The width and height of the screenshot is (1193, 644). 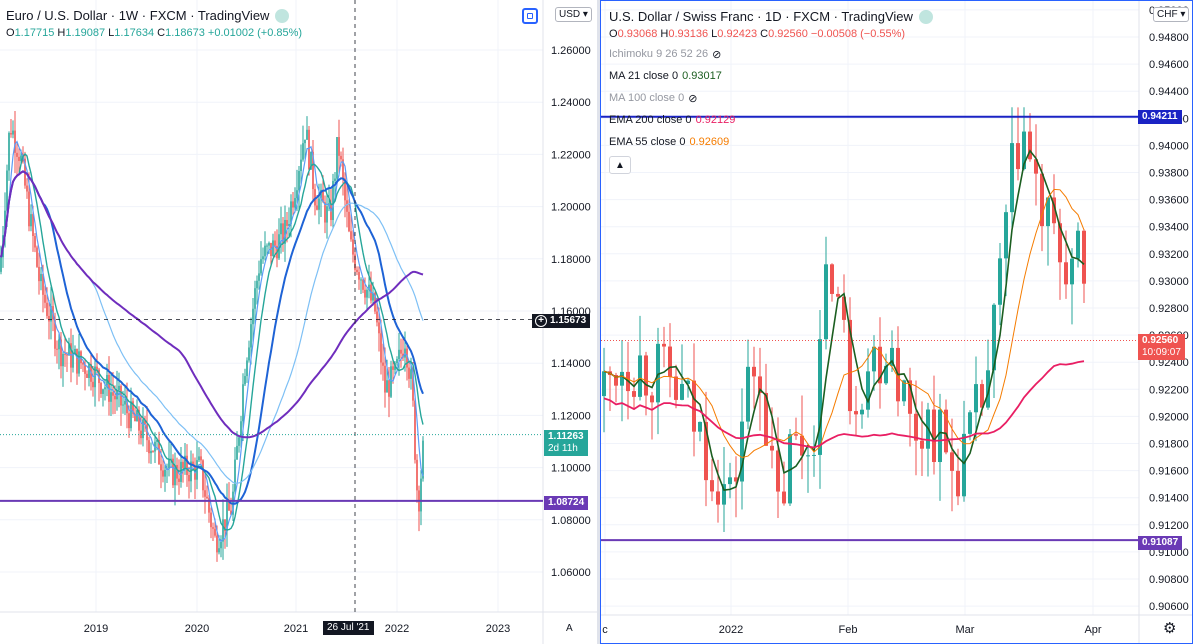 I want to click on collapse-legend-button: ▲, so click(x=620, y=165).